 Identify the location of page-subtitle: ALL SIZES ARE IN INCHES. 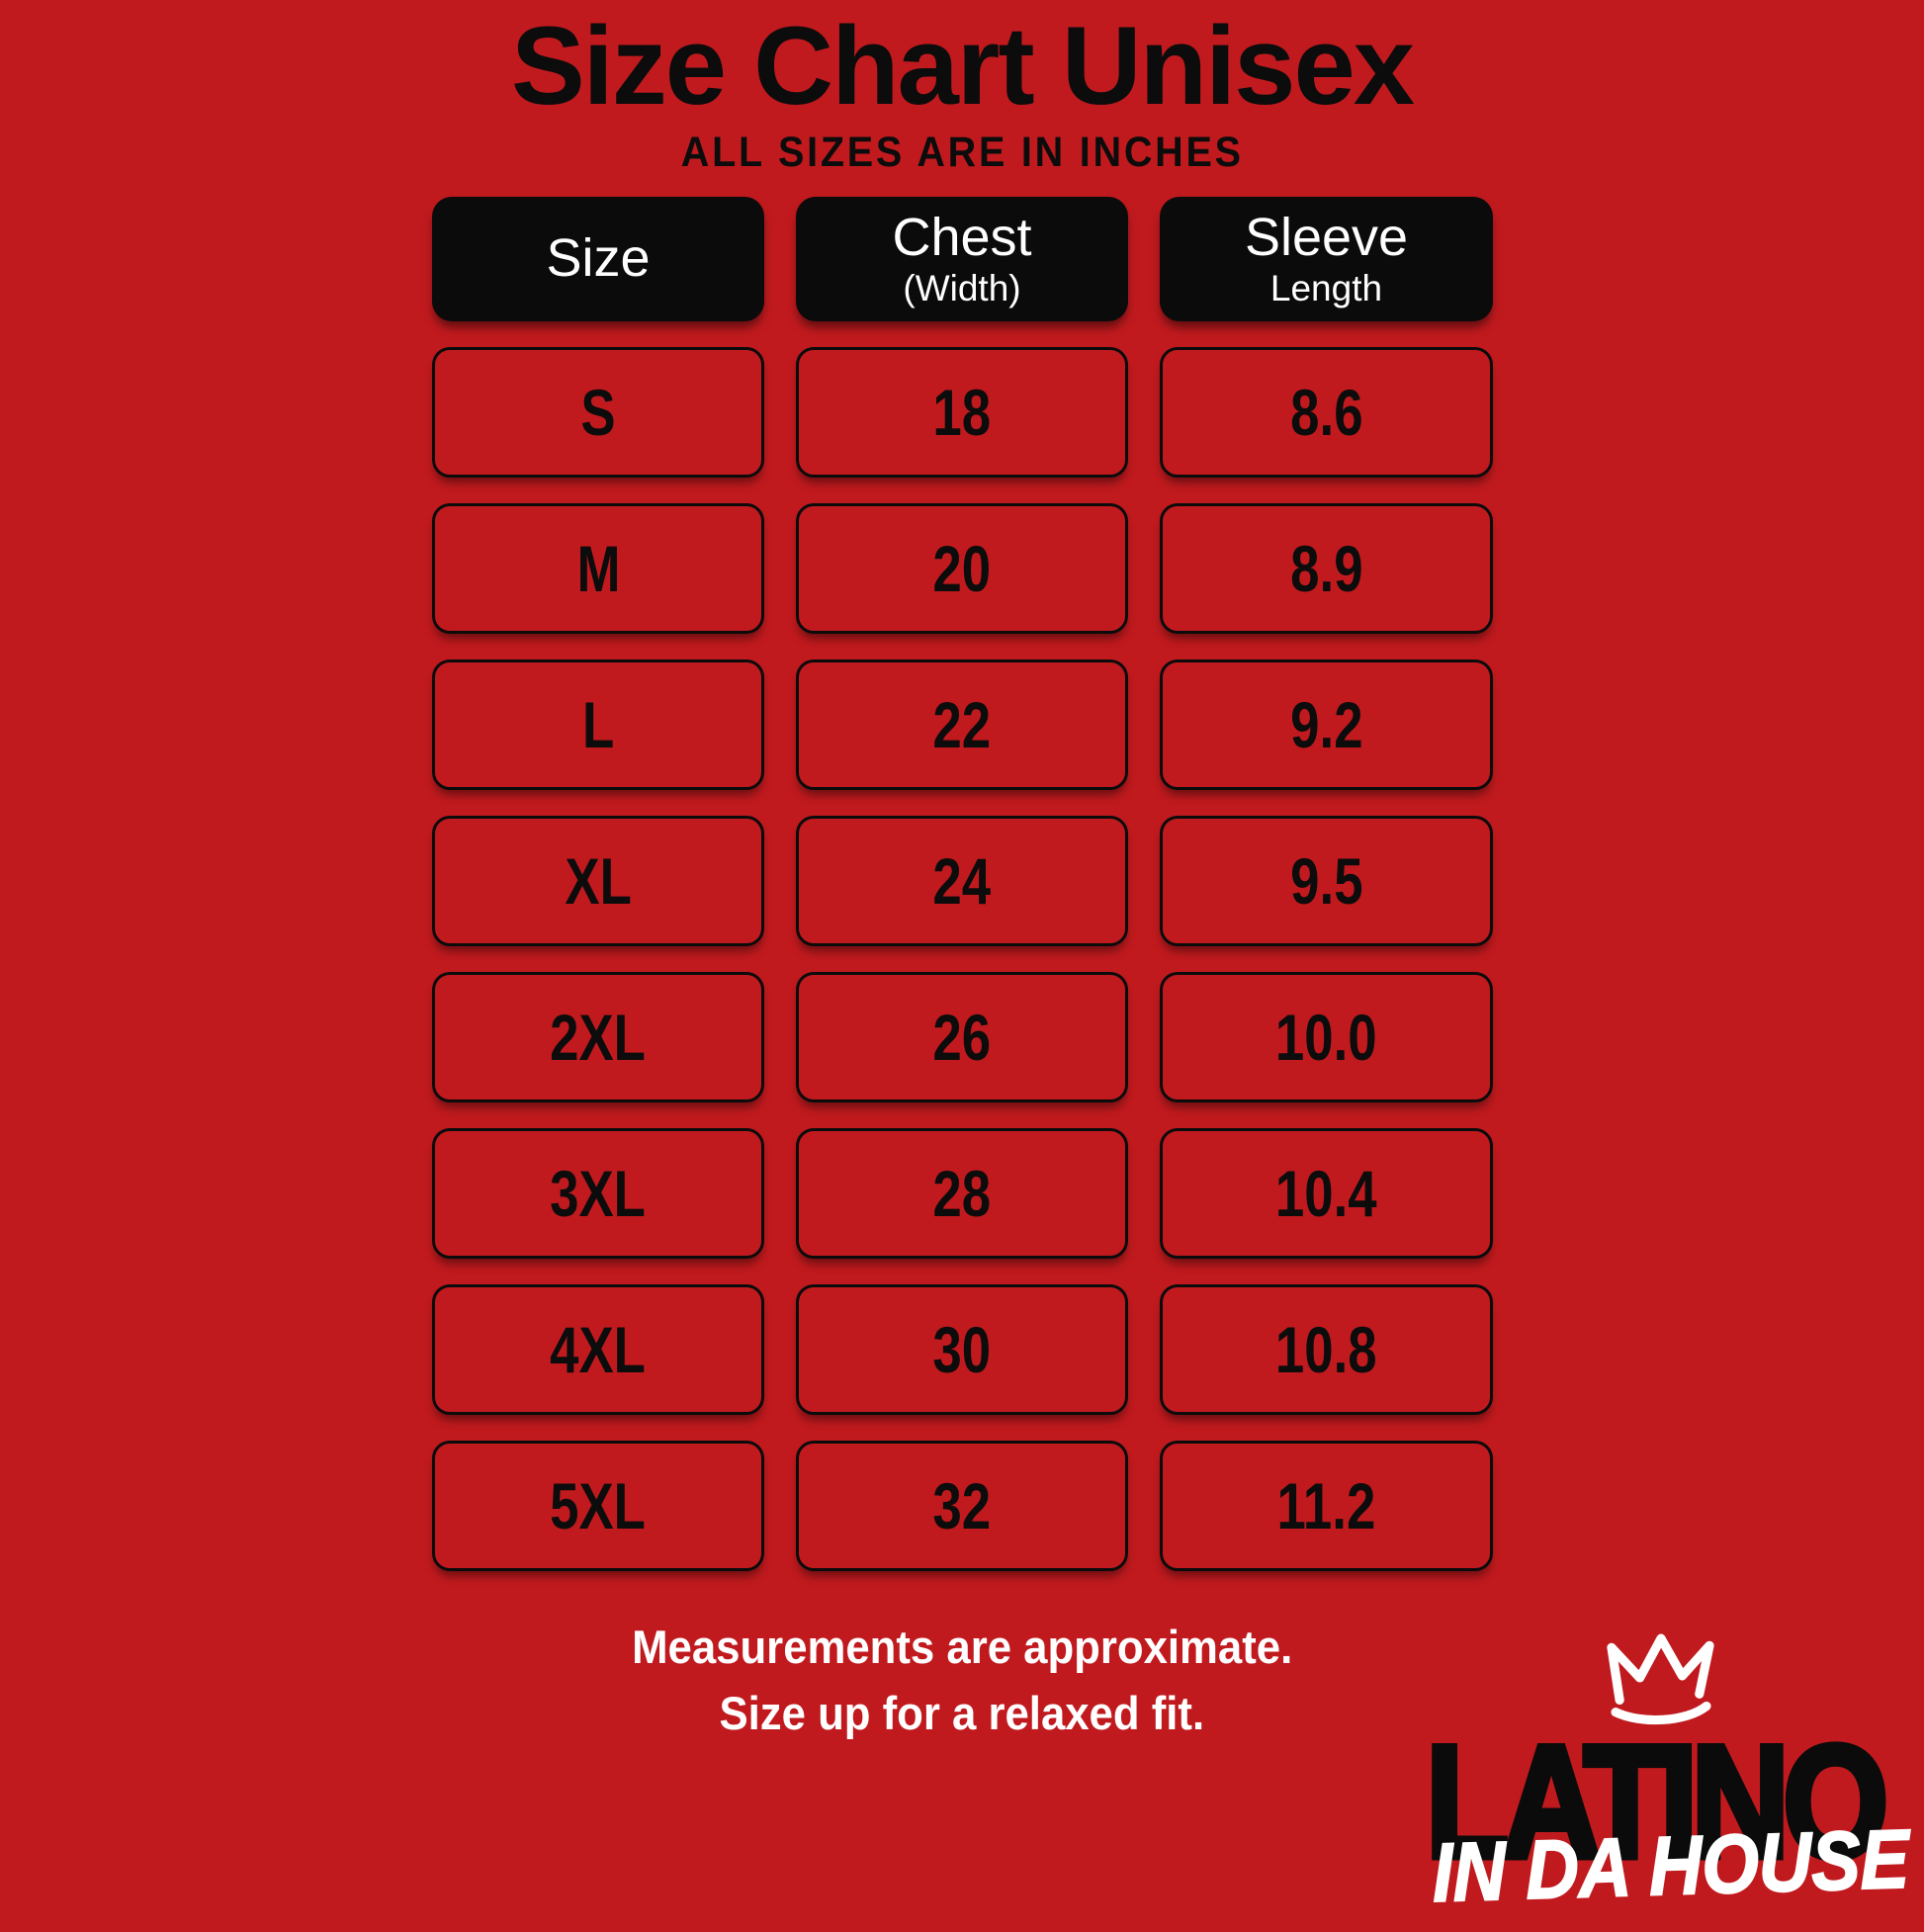
(962, 153).